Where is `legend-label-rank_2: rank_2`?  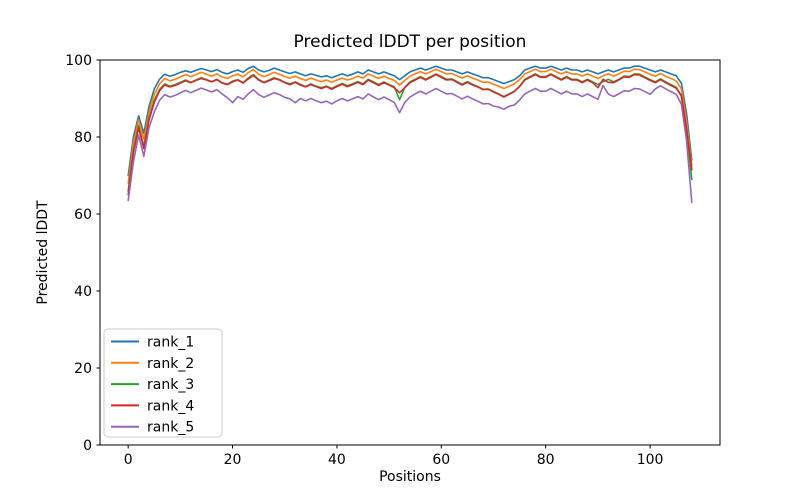 legend-label-rank_2: rank_2 is located at coordinates (170, 364).